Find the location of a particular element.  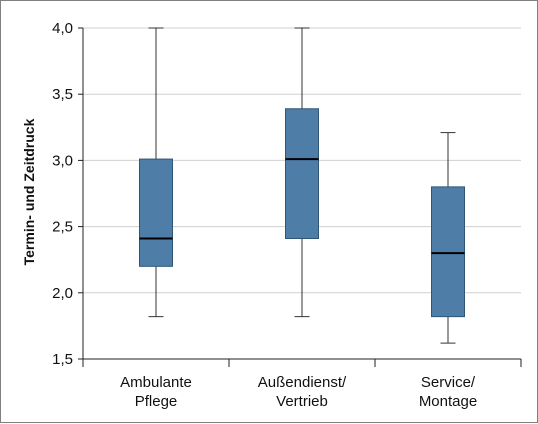

category-label-line1: Service/ is located at coordinates (448, 382).